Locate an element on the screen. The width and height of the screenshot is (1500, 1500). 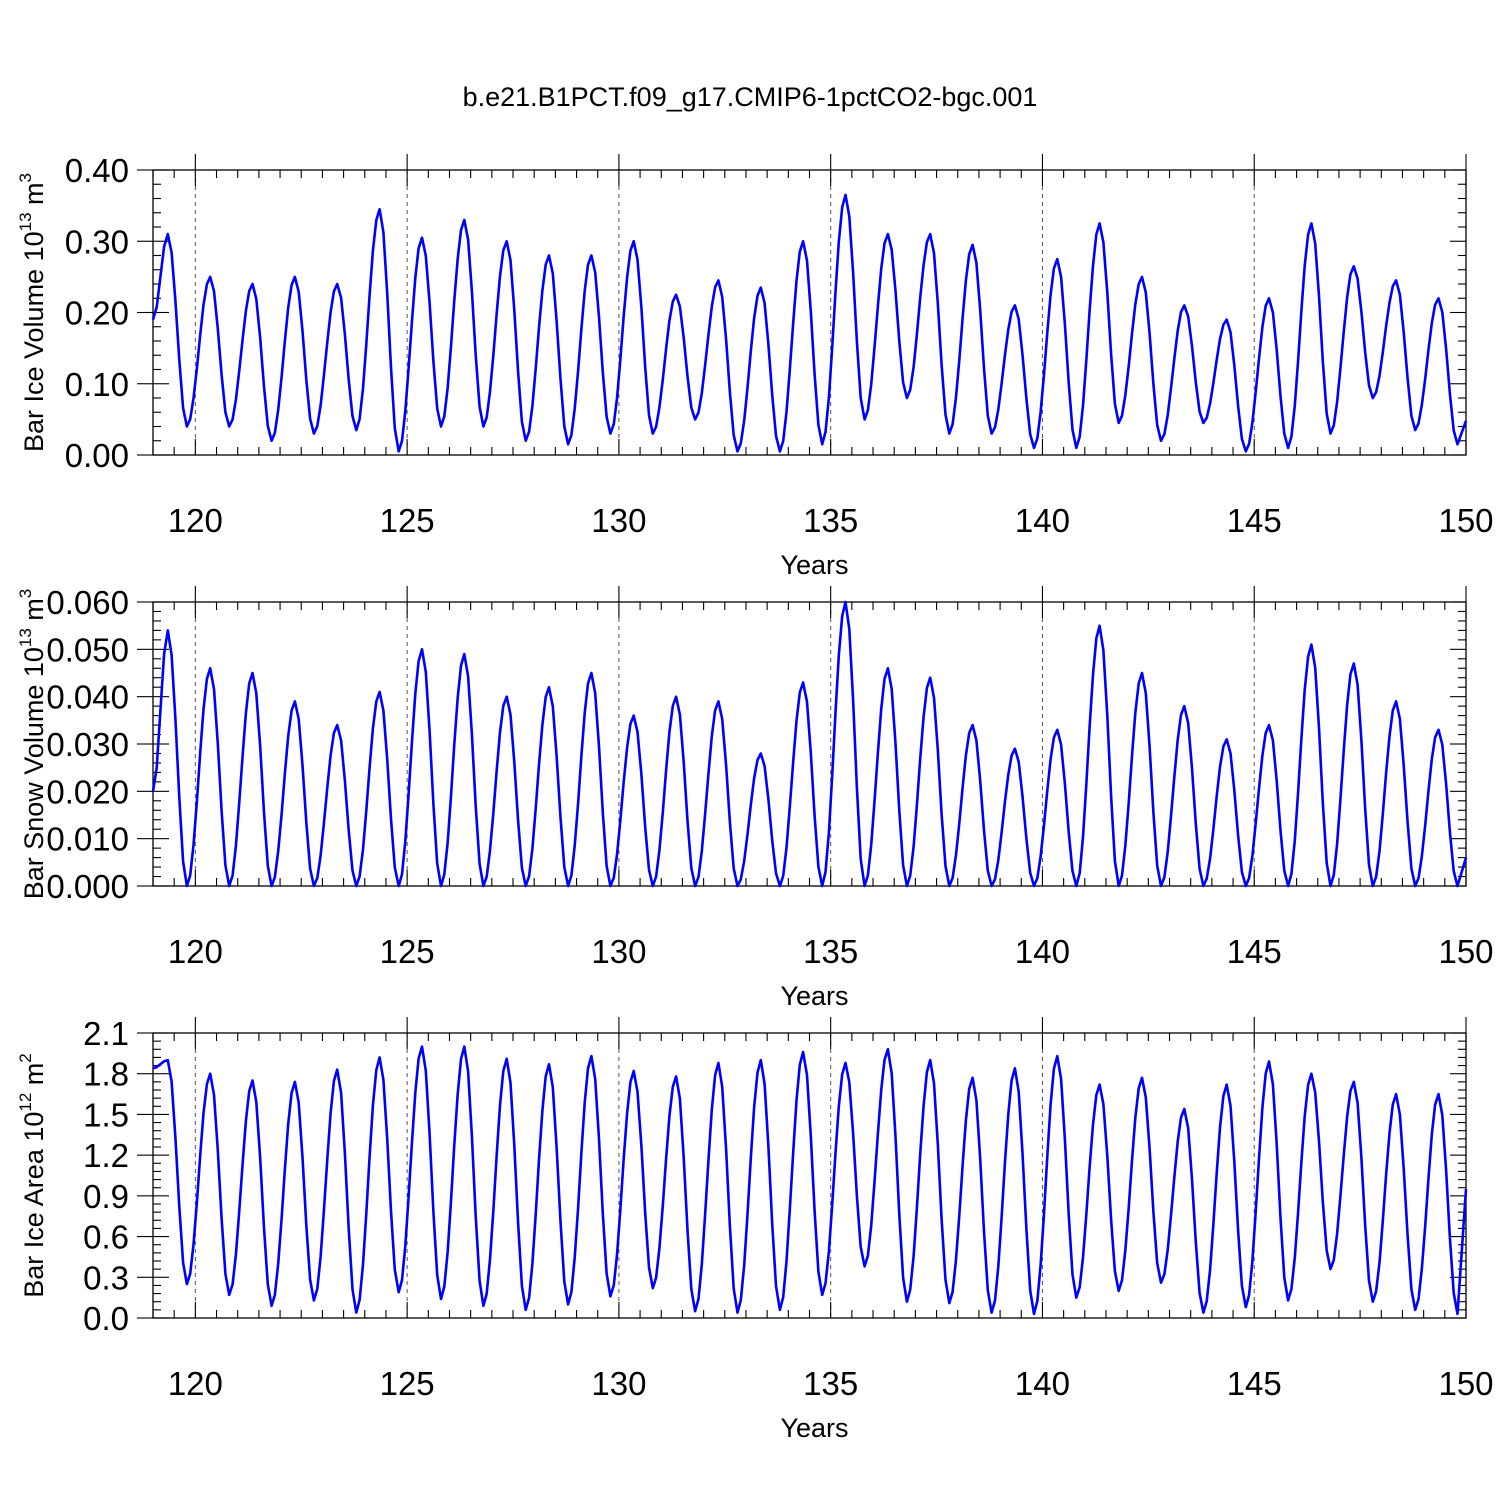
y-tick-label: 1.5 is located at coordinates (106, 1114).